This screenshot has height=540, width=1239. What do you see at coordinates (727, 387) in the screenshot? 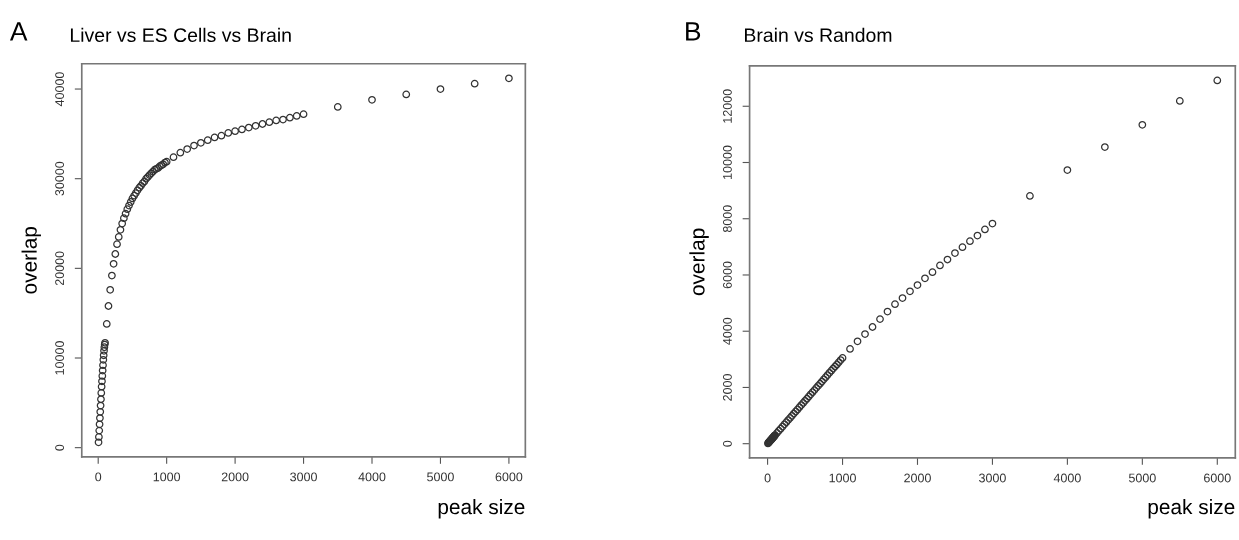
I see `y-tick-label: 2000` at bounding box center [727, 387].